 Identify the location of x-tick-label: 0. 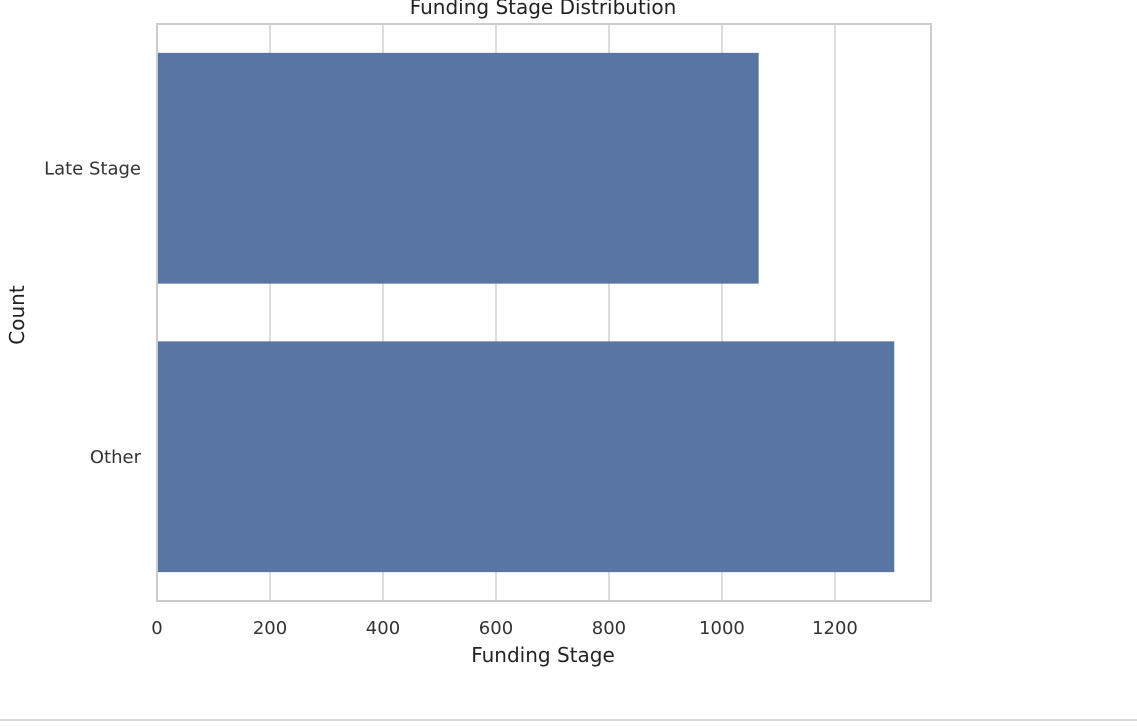
(156, 628).